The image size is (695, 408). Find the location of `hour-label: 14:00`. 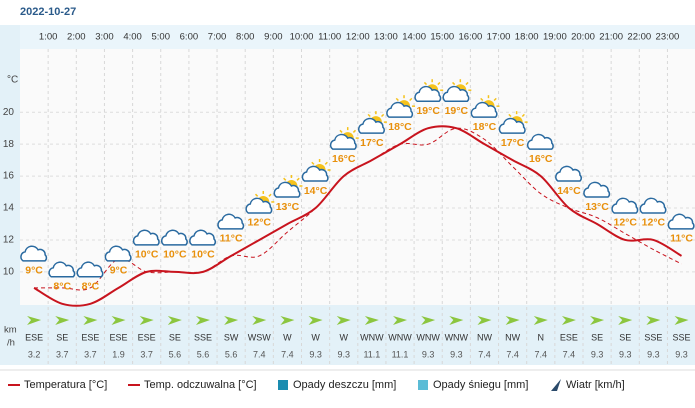

hour-label: 14:00 is located at coordinates (414, 37).